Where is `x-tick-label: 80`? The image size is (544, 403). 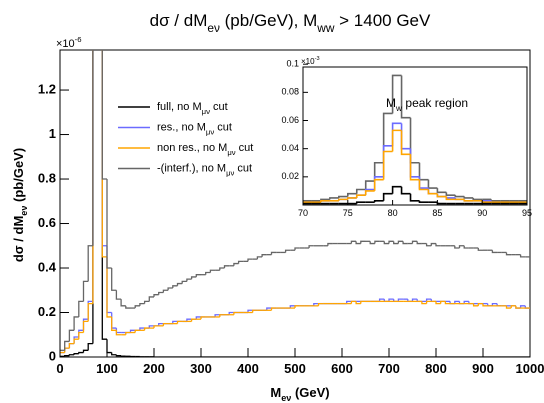 x-tick-label: 80 is located at coordinates (393, 213).